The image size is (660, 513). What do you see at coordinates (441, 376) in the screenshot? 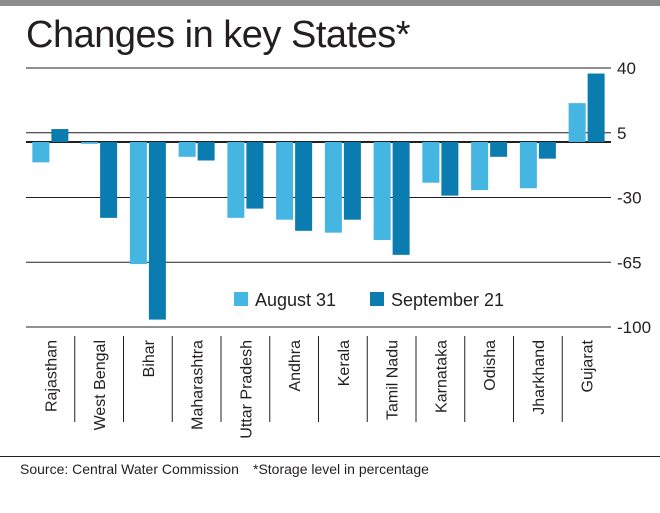
I see `category-label: Karnataka` at bounding box center [441, 376].